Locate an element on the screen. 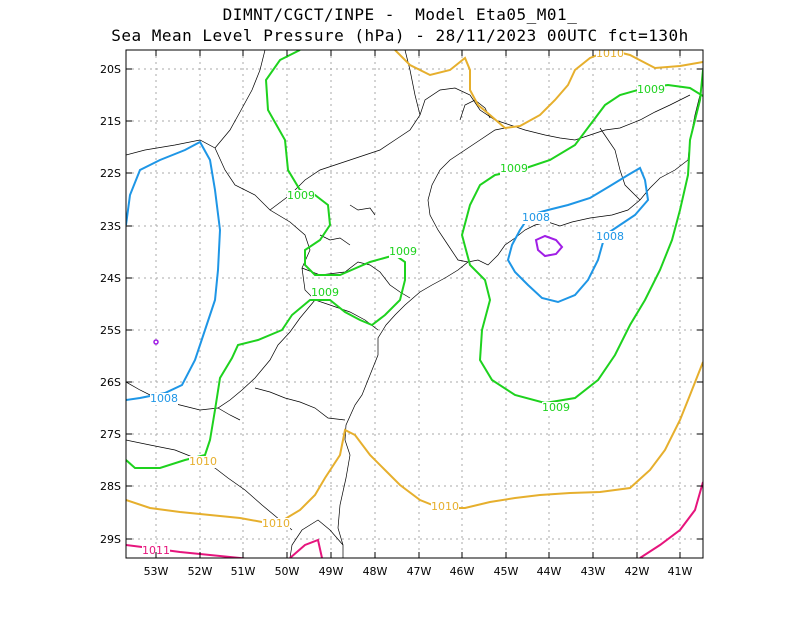 The width and height of the screenshot is (800, 618). lon-label: 47W is located at coordinates (419, 571).